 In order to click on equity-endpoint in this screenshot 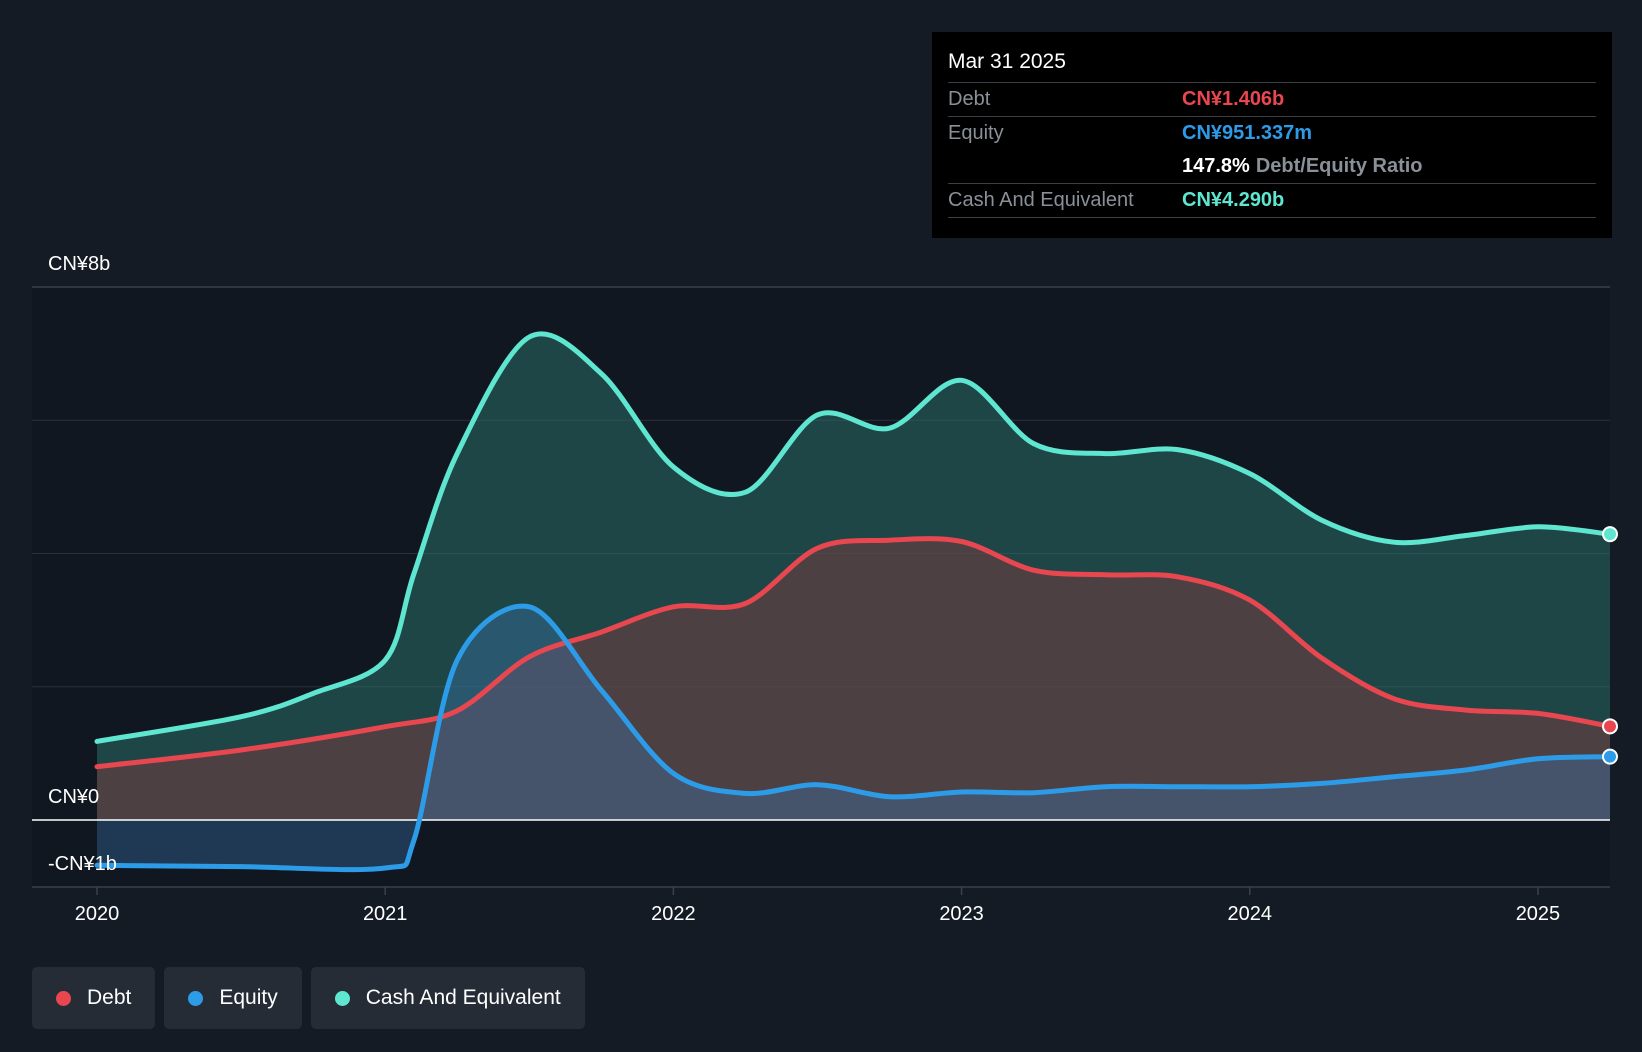, I will do `click(1610, 756)`.